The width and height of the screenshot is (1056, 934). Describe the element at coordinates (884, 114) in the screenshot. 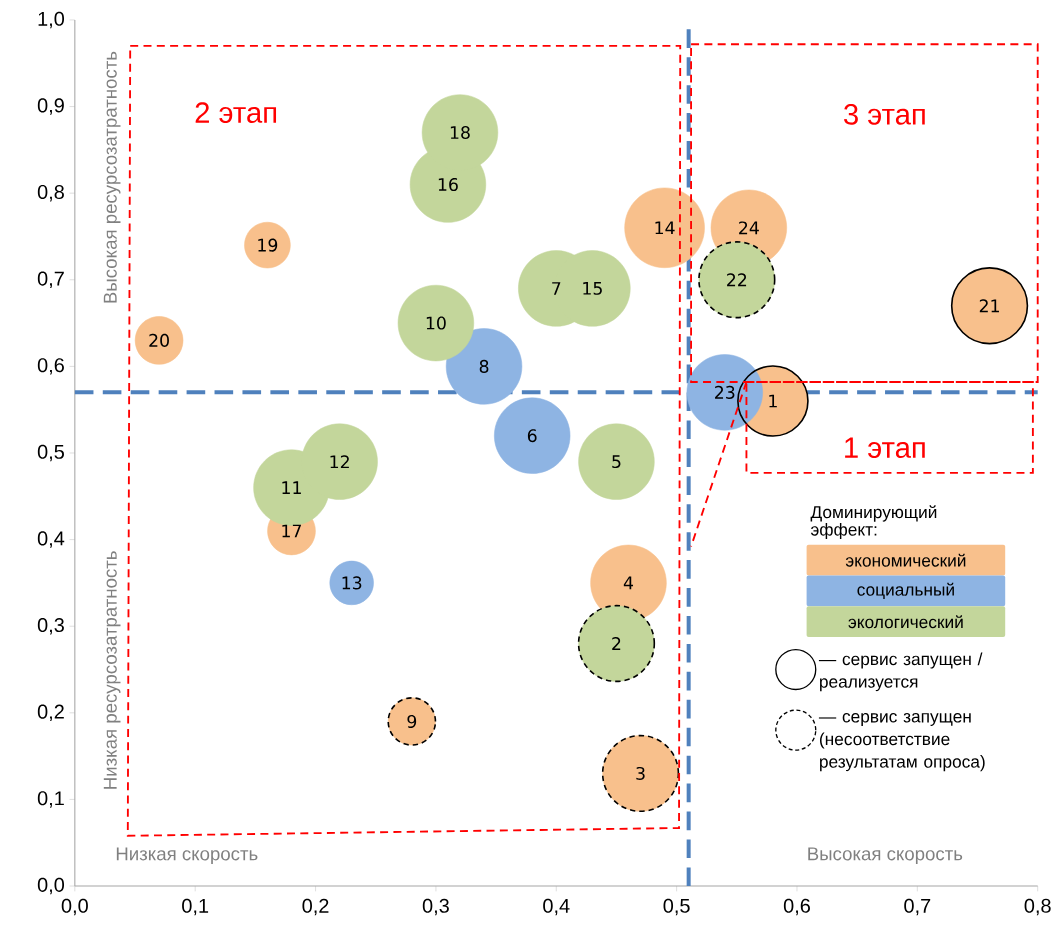

I see `annotation: 3 этап` at that location.